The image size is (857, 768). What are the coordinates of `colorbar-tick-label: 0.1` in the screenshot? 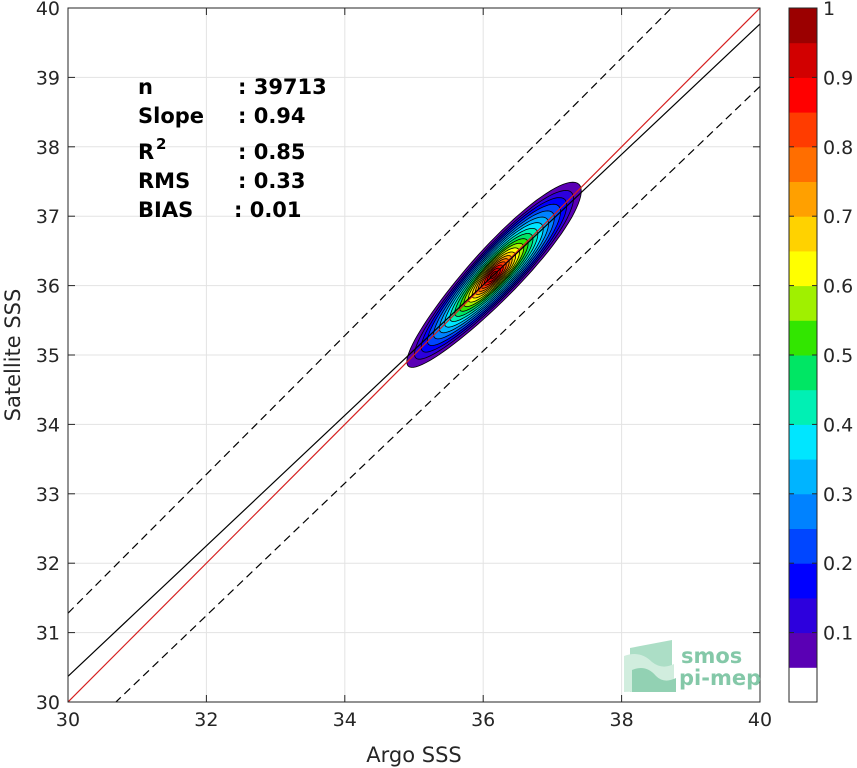 It's located at (838, 634).